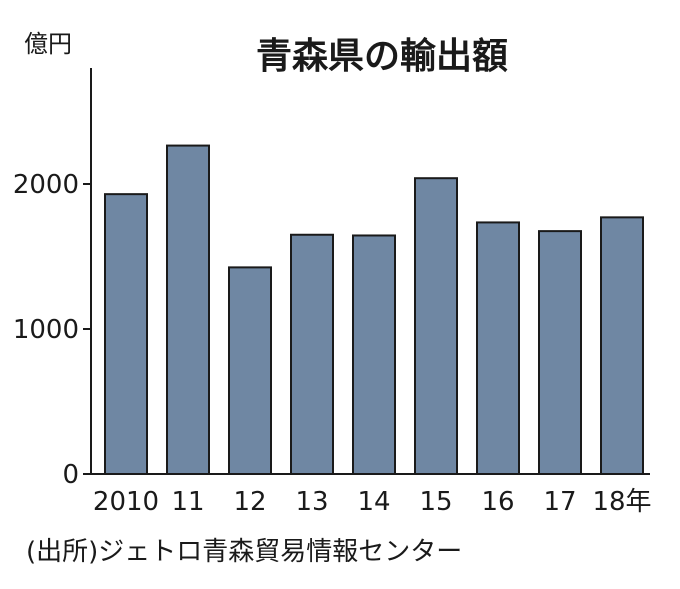  Describe the element at coordinates (46, 330) in the screenshot. I see `y-tick-label: 1000` at that location.